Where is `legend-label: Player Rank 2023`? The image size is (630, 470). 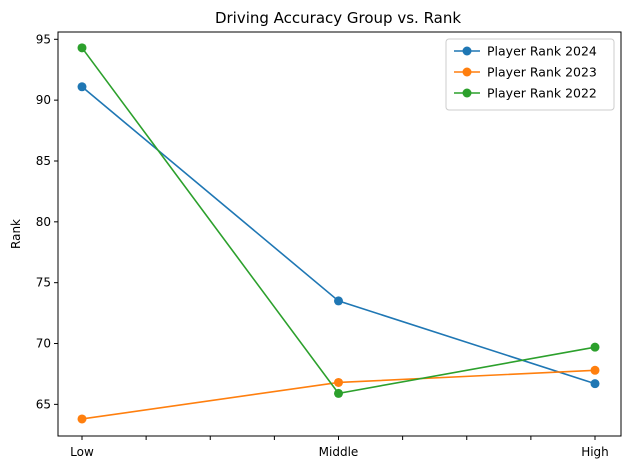 legend-label: Player Rank 2023 is located at coordinates (542, 72).